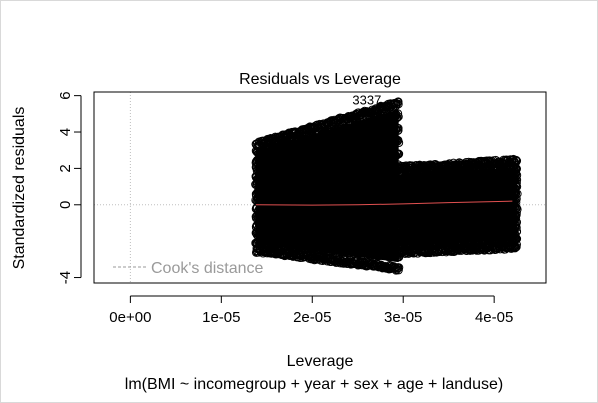  Describe the element at coordinates (320, 79) in the screenshot. I see `chart-title: Residuals vs Leverage` at that location.